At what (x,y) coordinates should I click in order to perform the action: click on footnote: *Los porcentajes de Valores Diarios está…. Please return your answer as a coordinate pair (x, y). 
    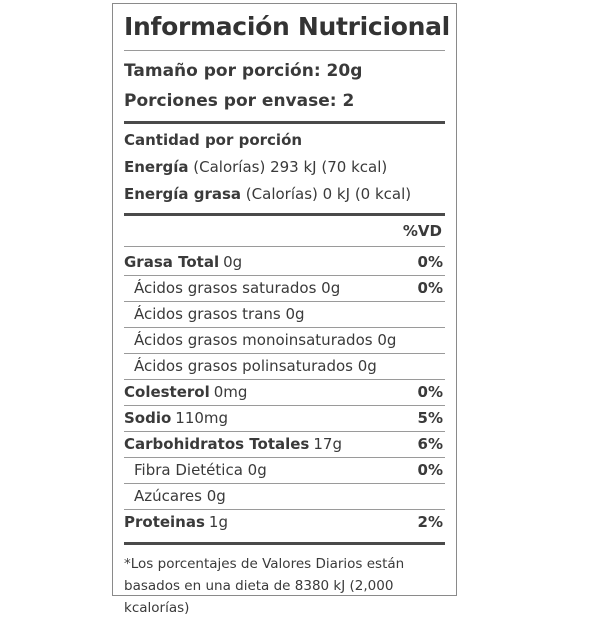
    Looking at the image, I should click on (289, 586).